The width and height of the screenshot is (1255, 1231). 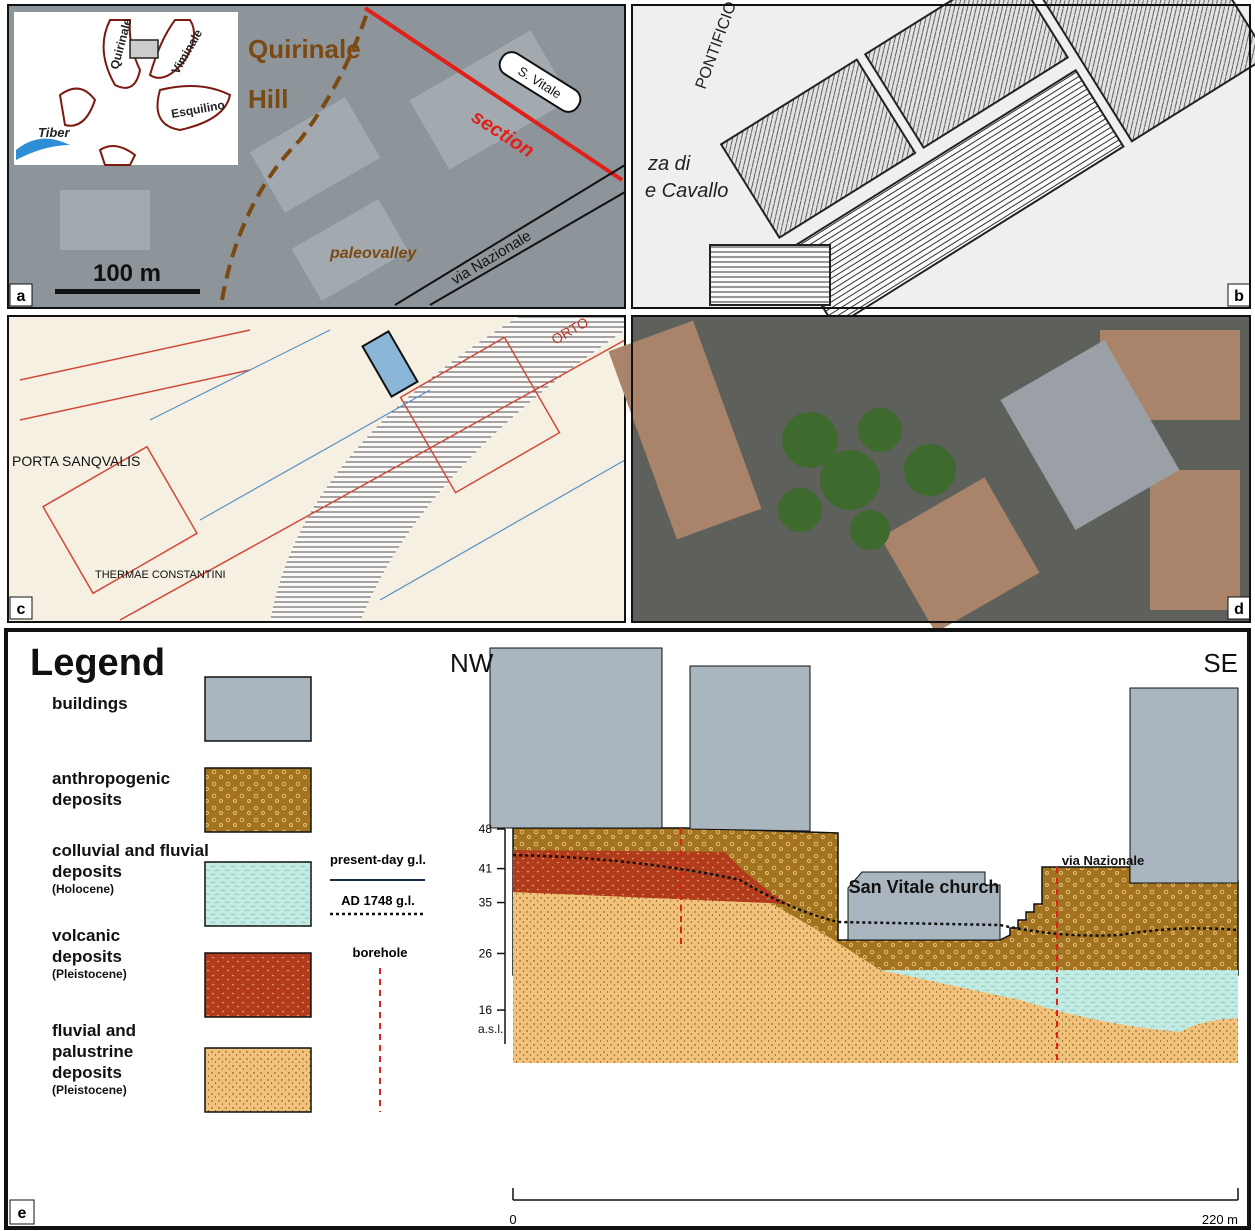 What do you see at coordinates (486, 903) in the screenshot?
I see `y-tick-label: 35` at bounding box center [486, 903].